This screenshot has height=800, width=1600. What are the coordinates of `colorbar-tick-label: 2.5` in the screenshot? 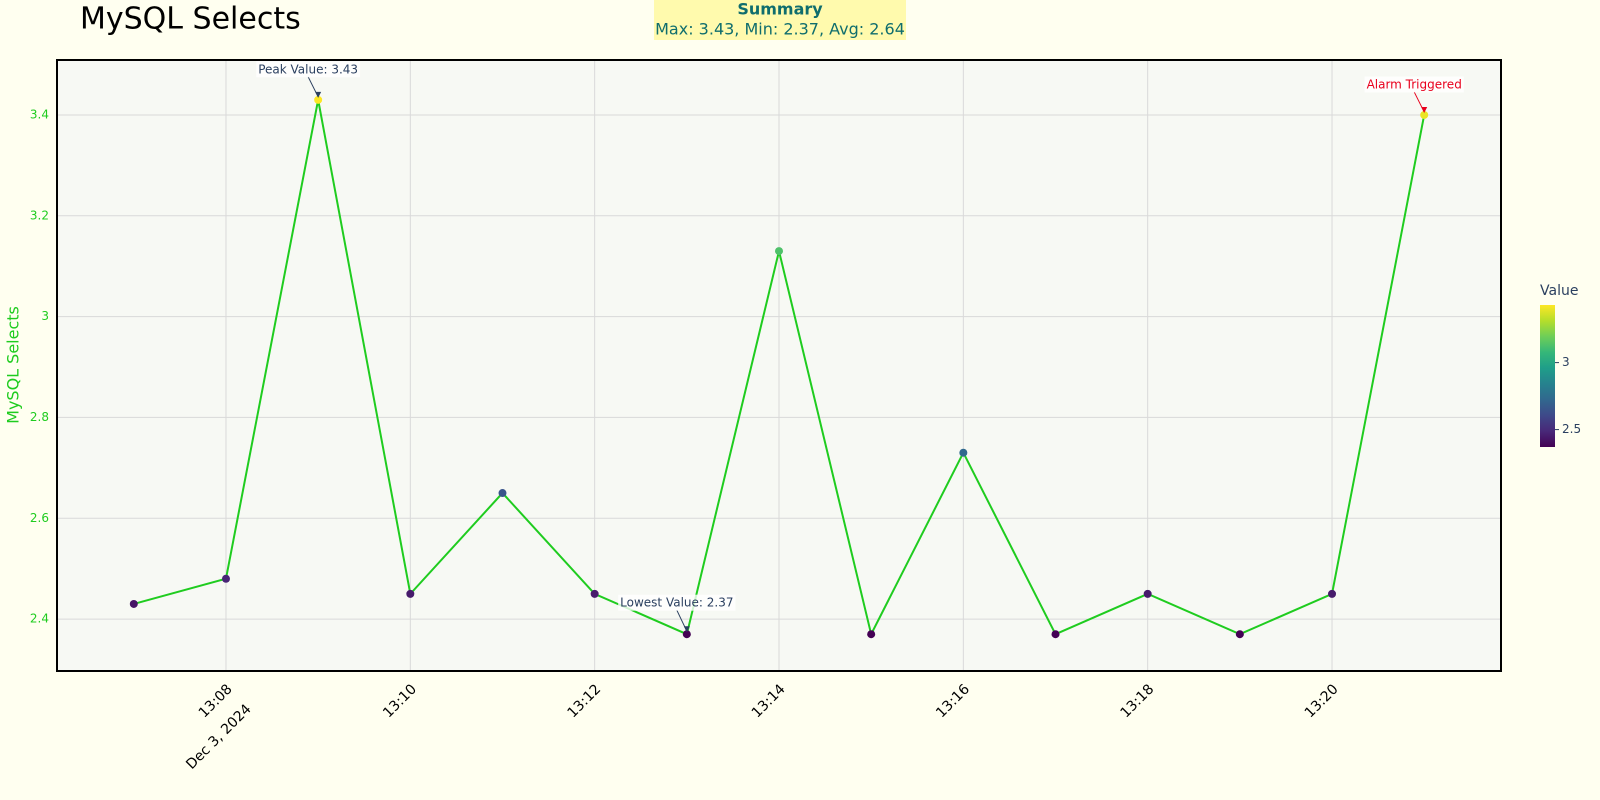 It's located at (1571, 429).